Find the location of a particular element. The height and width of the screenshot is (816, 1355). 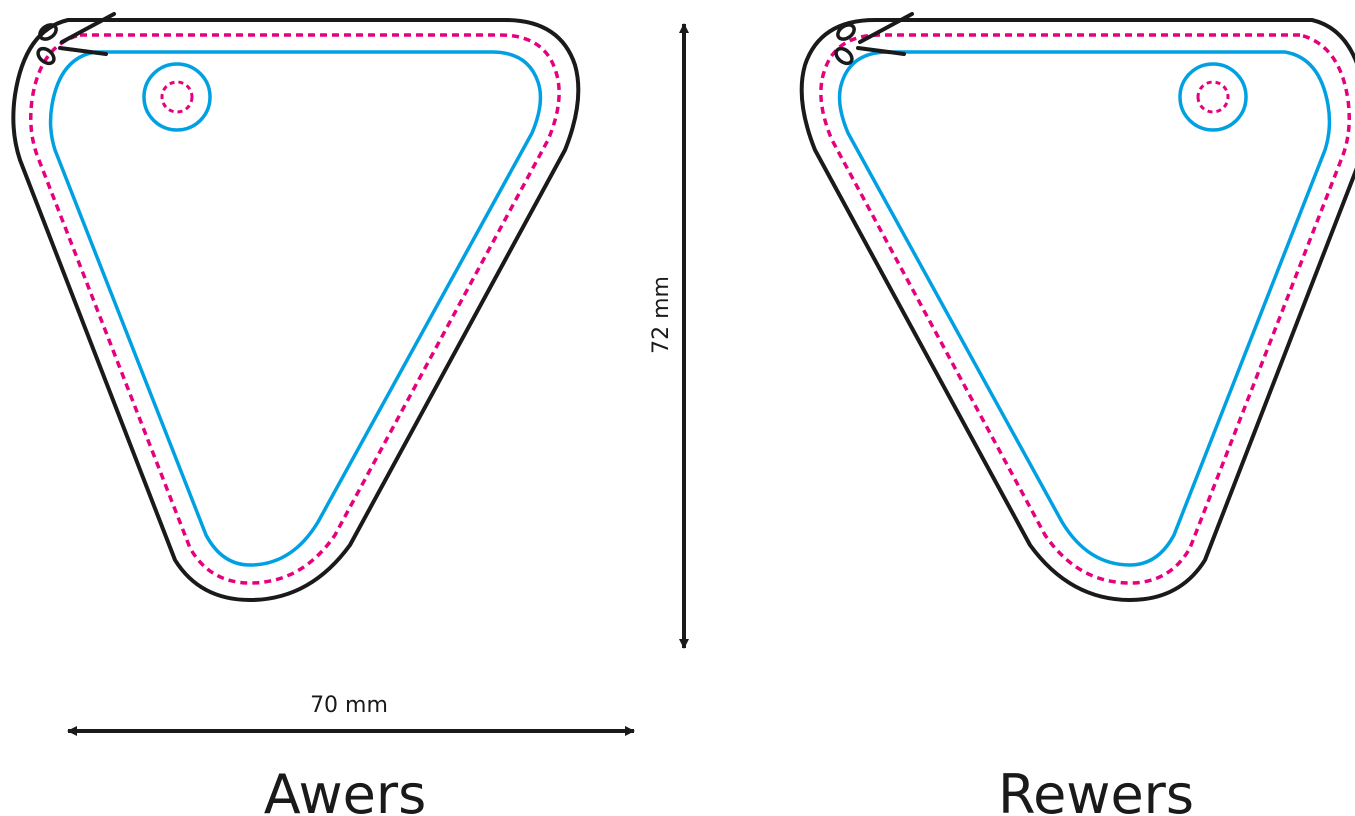

back-title: Rewers is located at coordinates (1096, 789).